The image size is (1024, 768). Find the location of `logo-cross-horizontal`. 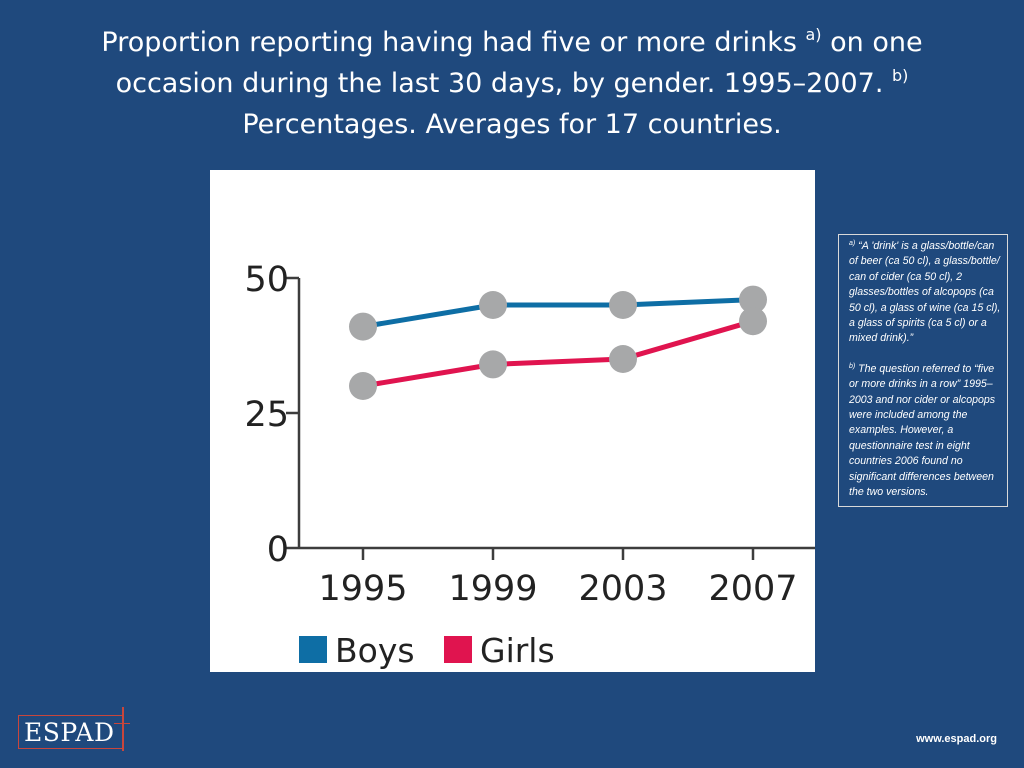

logo-cross-horizontal is located at coordinates (122, 723).